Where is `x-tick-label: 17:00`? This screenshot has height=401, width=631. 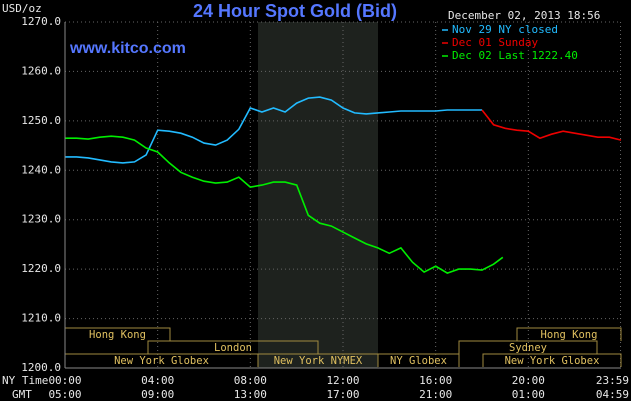 x-tick-label: 17:00 is located at coordinates (342, 394).